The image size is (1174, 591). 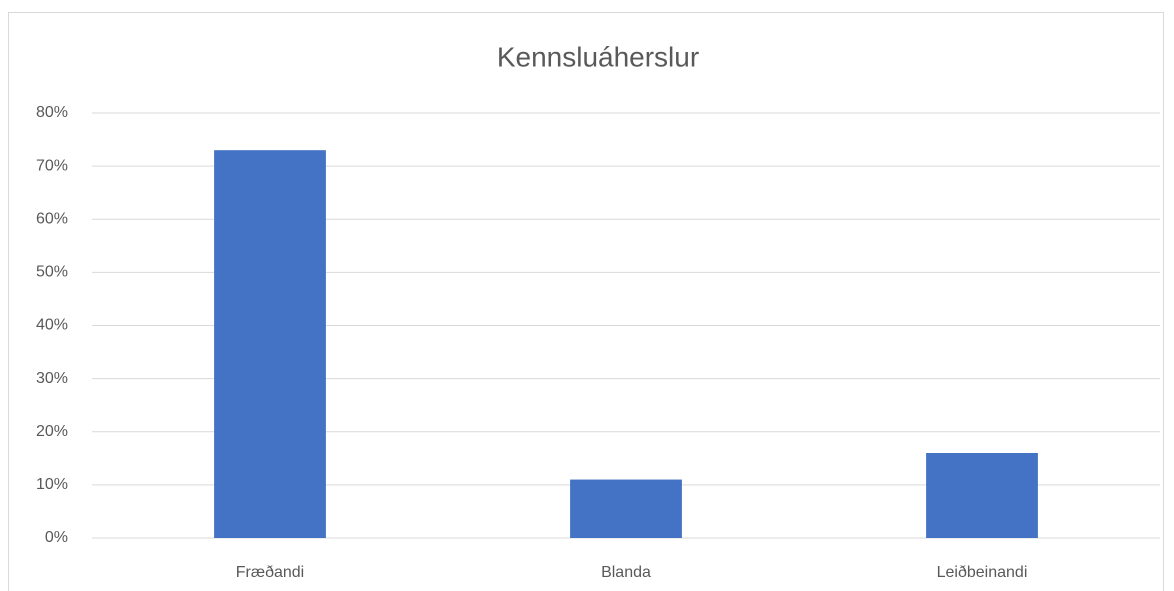 What do you see at coordinates (52, 272) in the screenshot?
I see `y-tick-label: 50%` at bounding box center [52, 272].